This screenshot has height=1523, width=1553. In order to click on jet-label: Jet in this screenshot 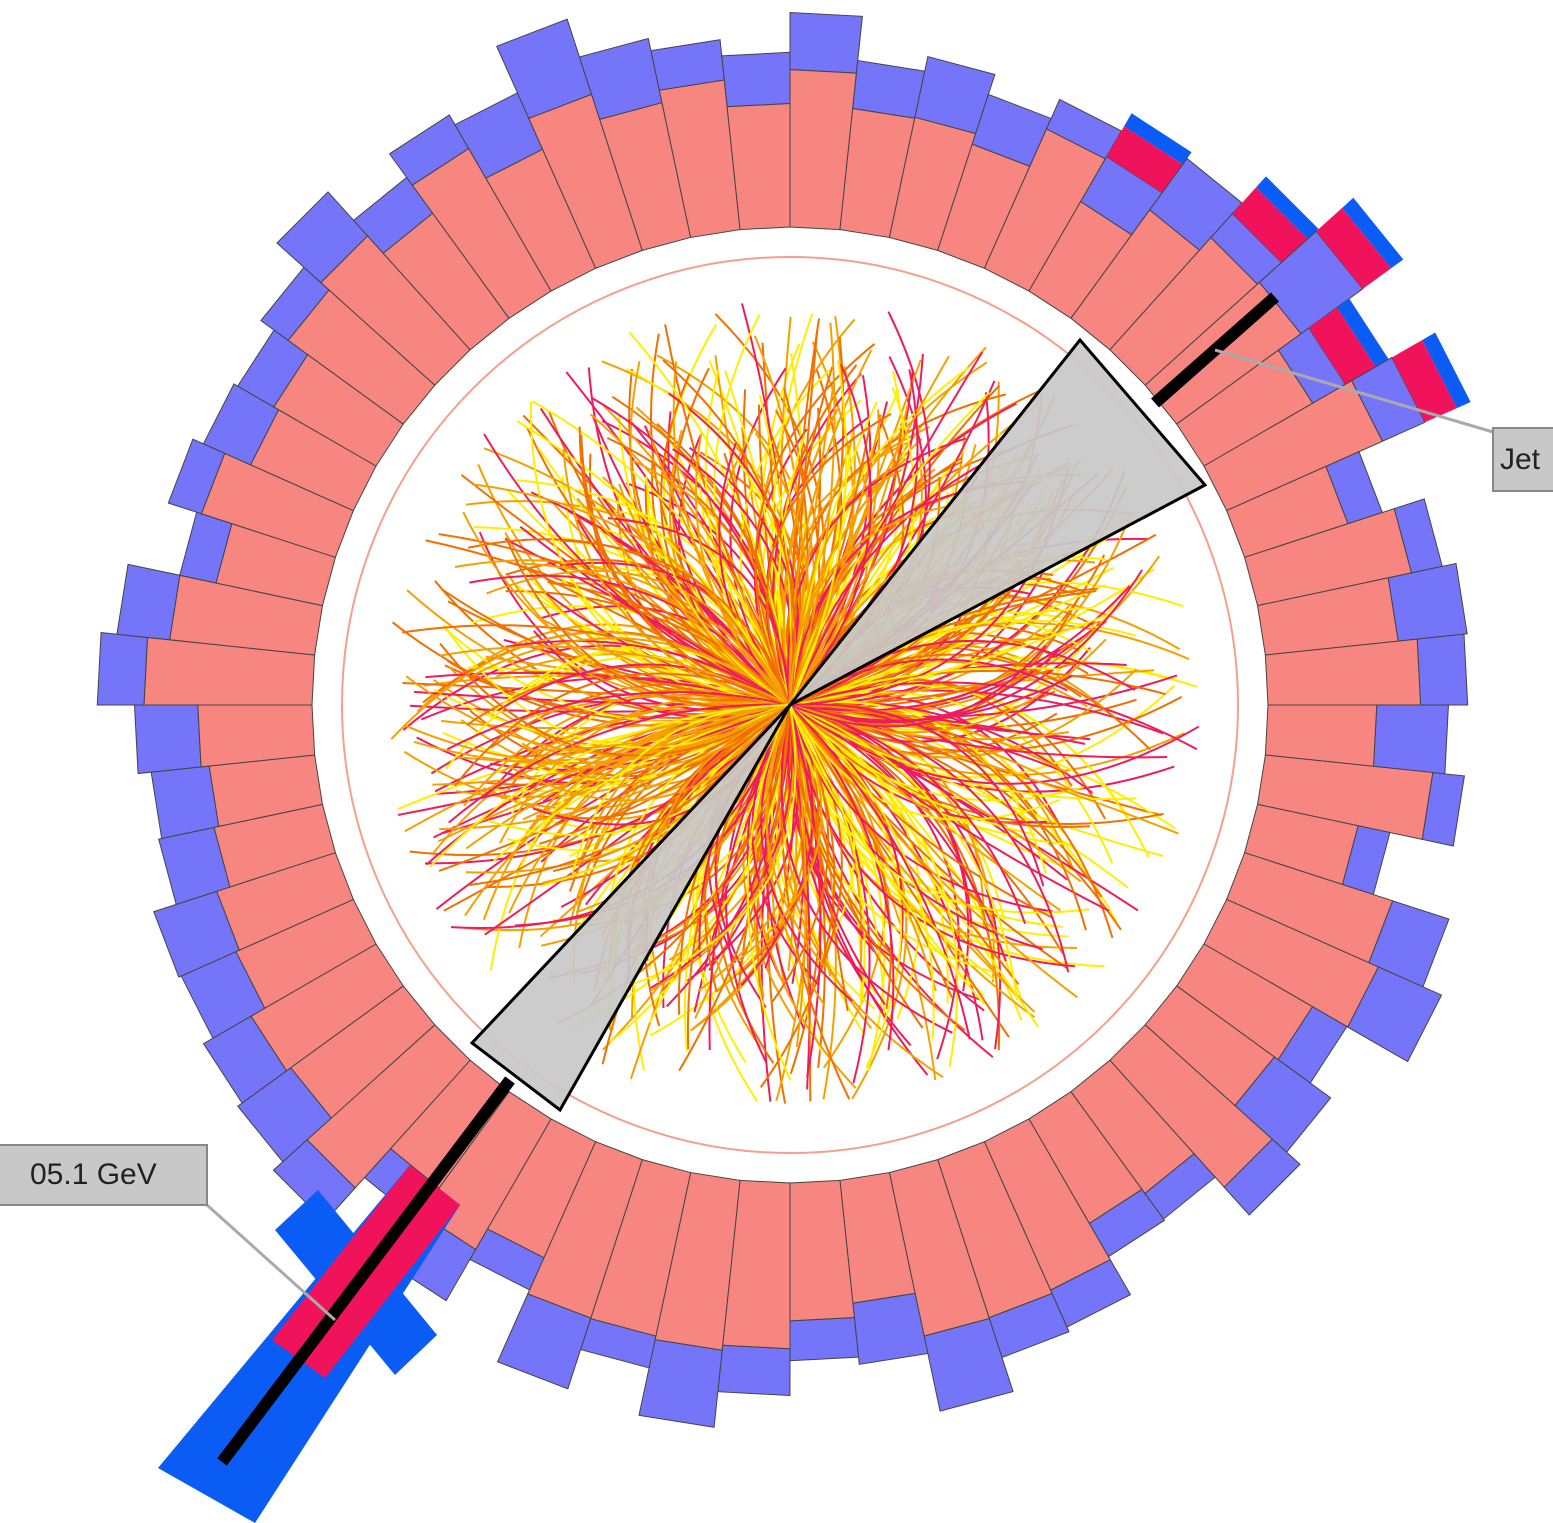, I will do `click(1520, 459)`.